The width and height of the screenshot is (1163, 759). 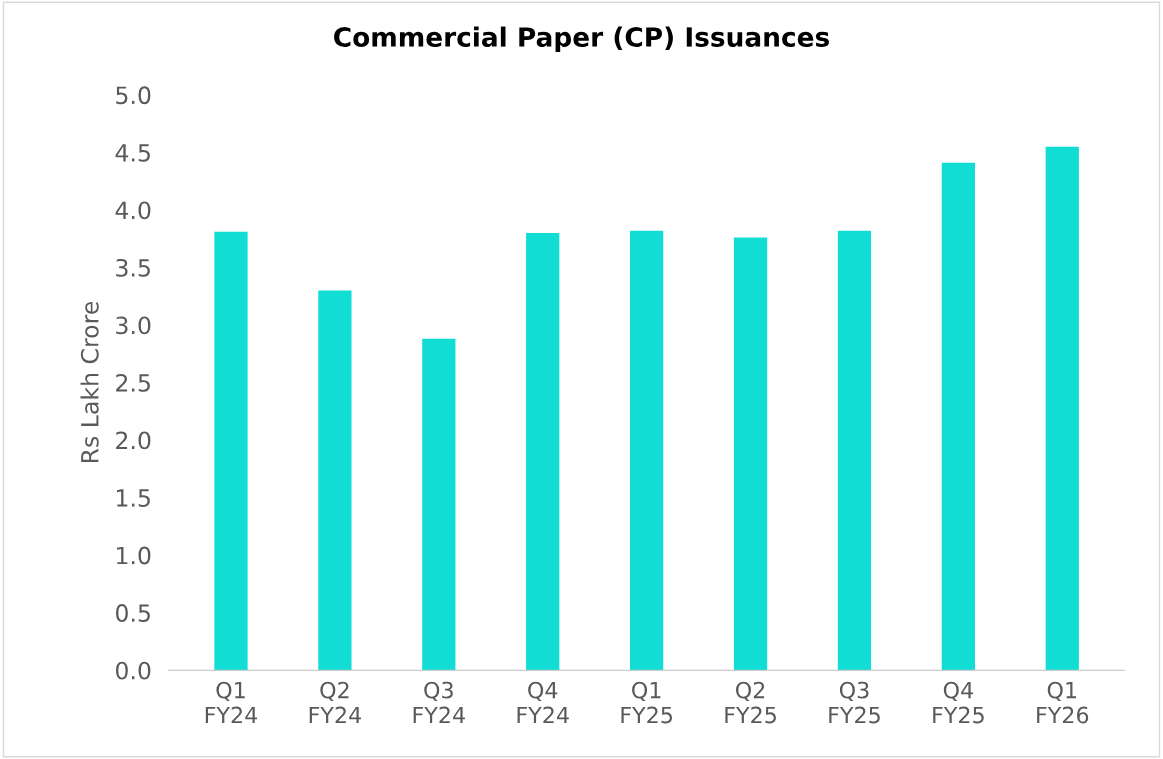 I want to click on y-tick-label: 2.5, so click(x=133, y=382).